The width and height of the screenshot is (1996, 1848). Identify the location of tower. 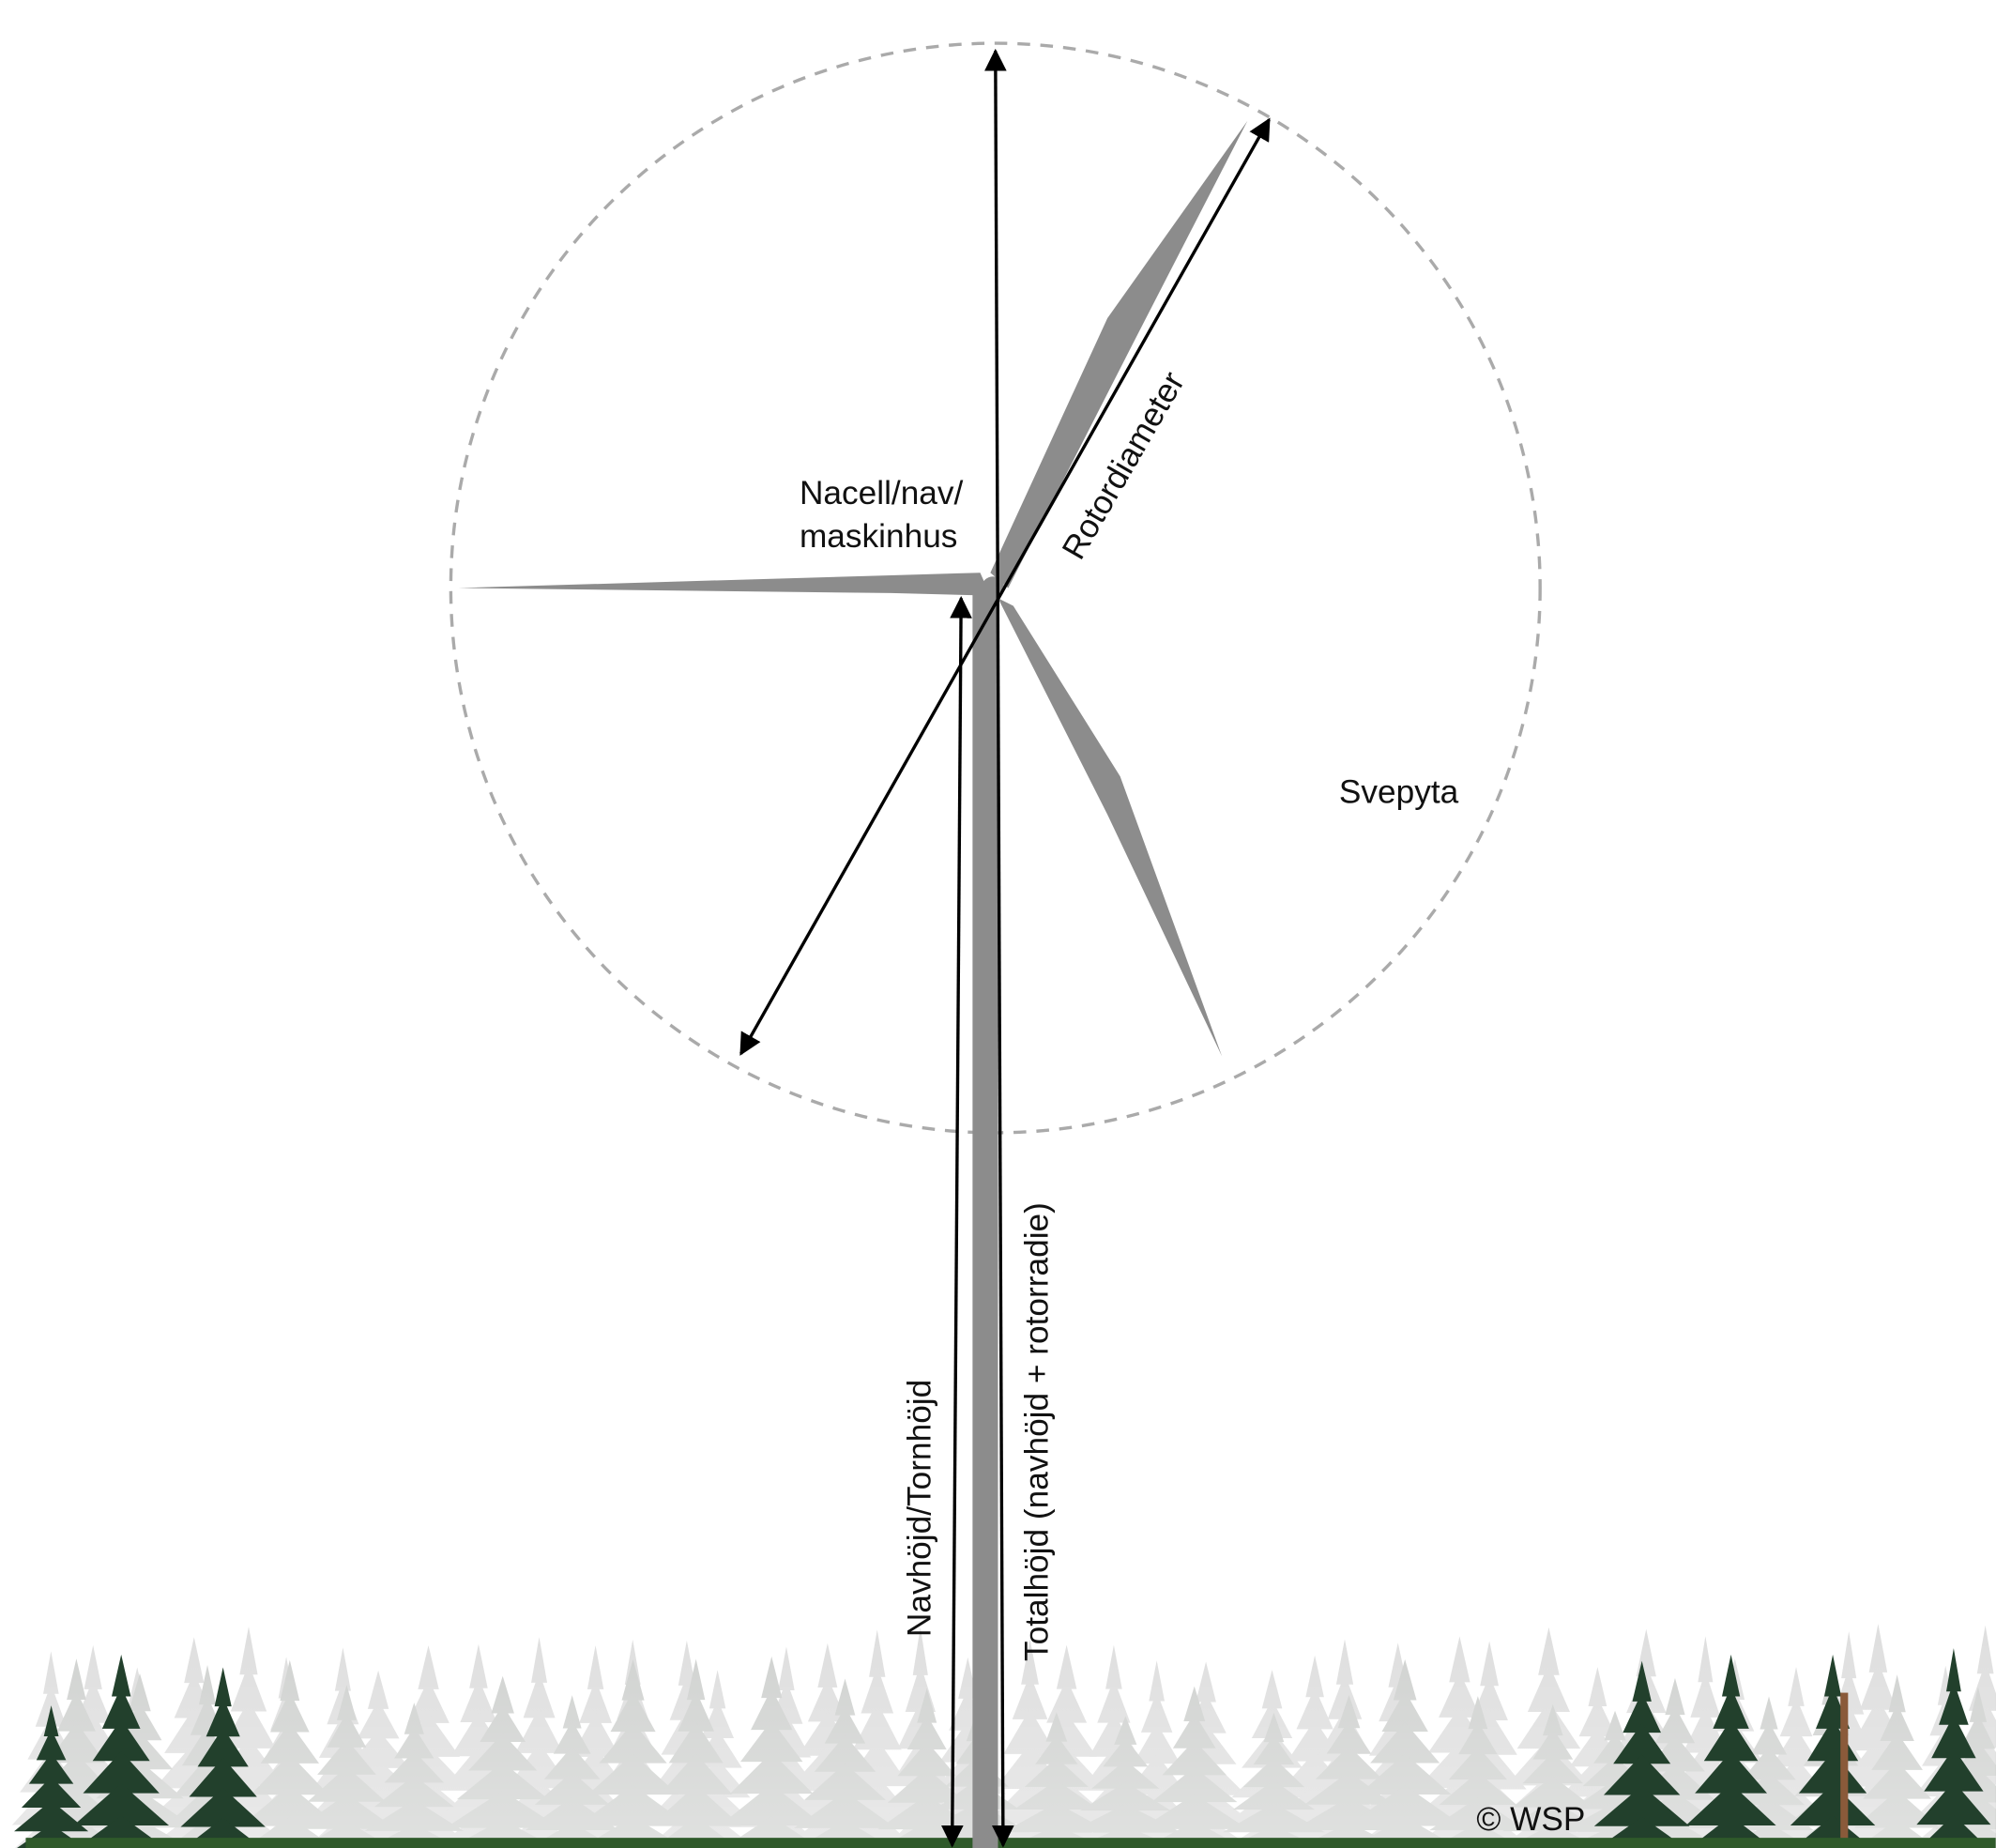
(985, 1218).